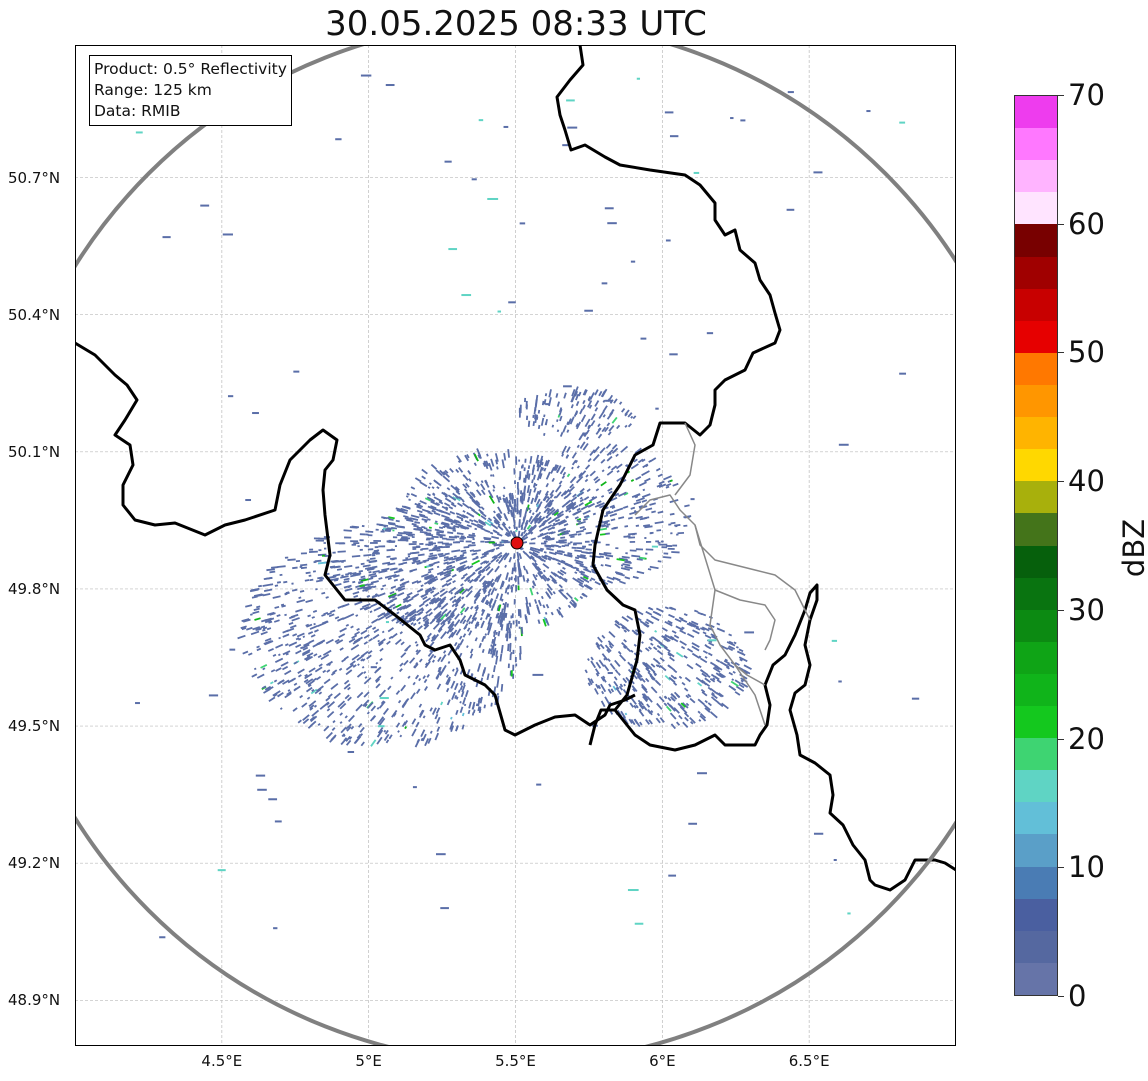  What do you see at coordinates (34, 451) in the screenshot?
I see `latitude-label: 50.1°N` at bounding box center [34, 451].